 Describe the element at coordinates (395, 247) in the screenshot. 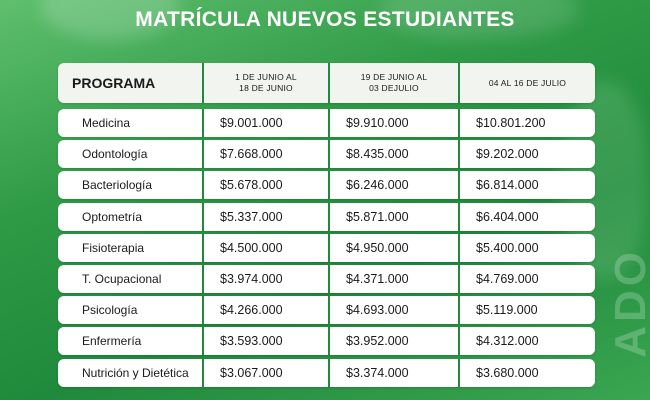

I see `price-period-2-cell: $4.950.000` at that location.